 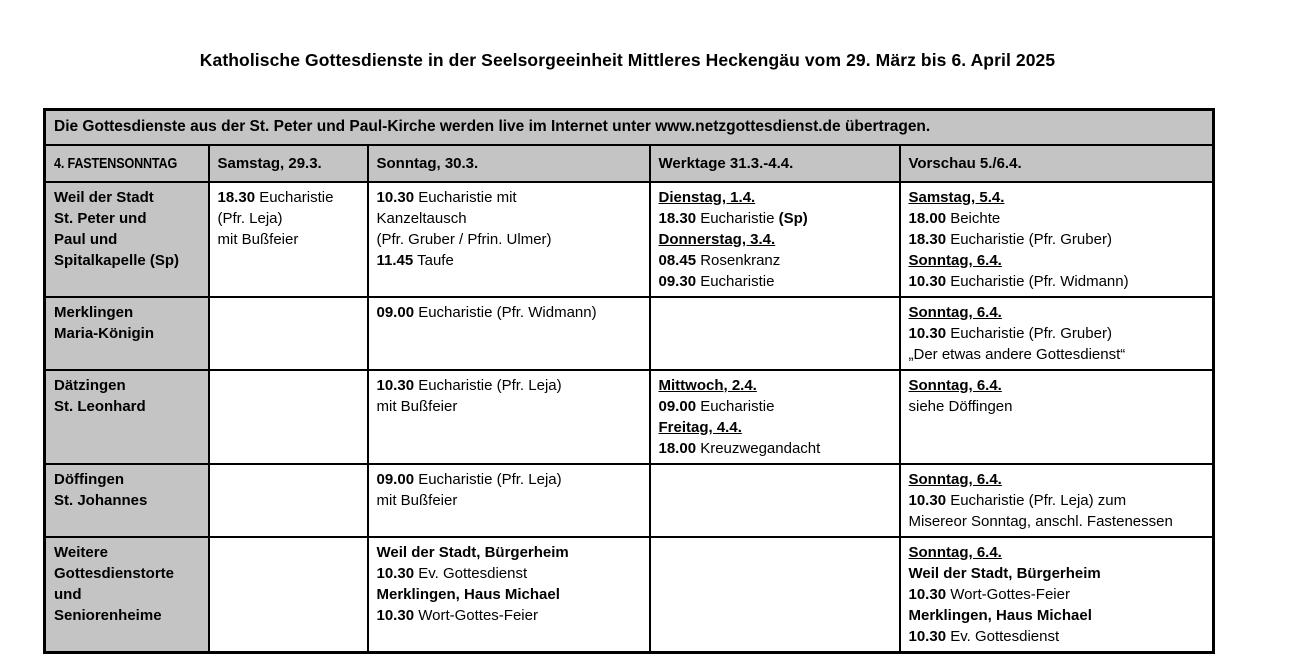 What do you see at coordinates (469, 385) in the screenshot?
I see `schedule-line: 10.30 Eucharistie (Pfr. Leja)` at bounding box center [469, 385].